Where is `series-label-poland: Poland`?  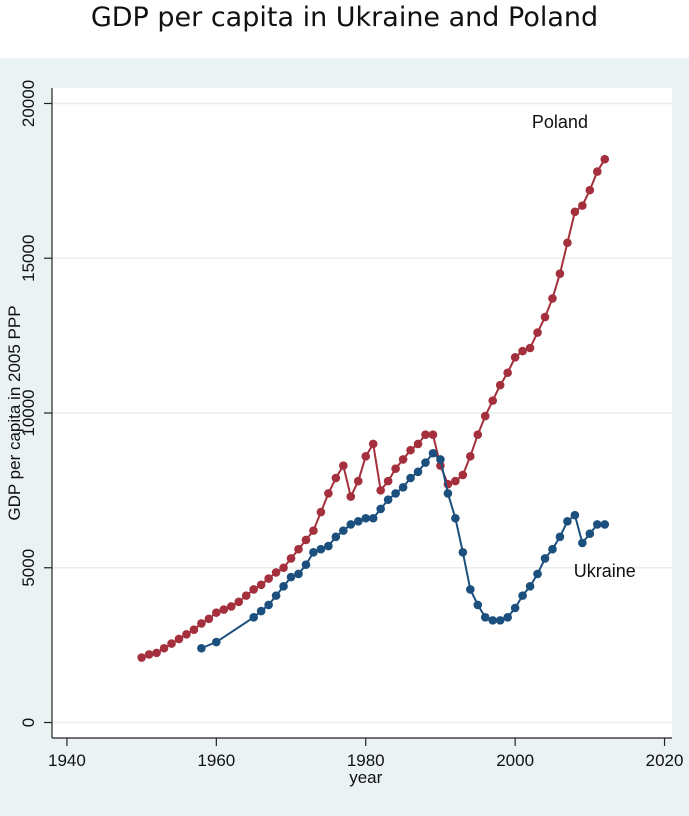
series-label-poland: Poland is located at coordinates (560, 122).